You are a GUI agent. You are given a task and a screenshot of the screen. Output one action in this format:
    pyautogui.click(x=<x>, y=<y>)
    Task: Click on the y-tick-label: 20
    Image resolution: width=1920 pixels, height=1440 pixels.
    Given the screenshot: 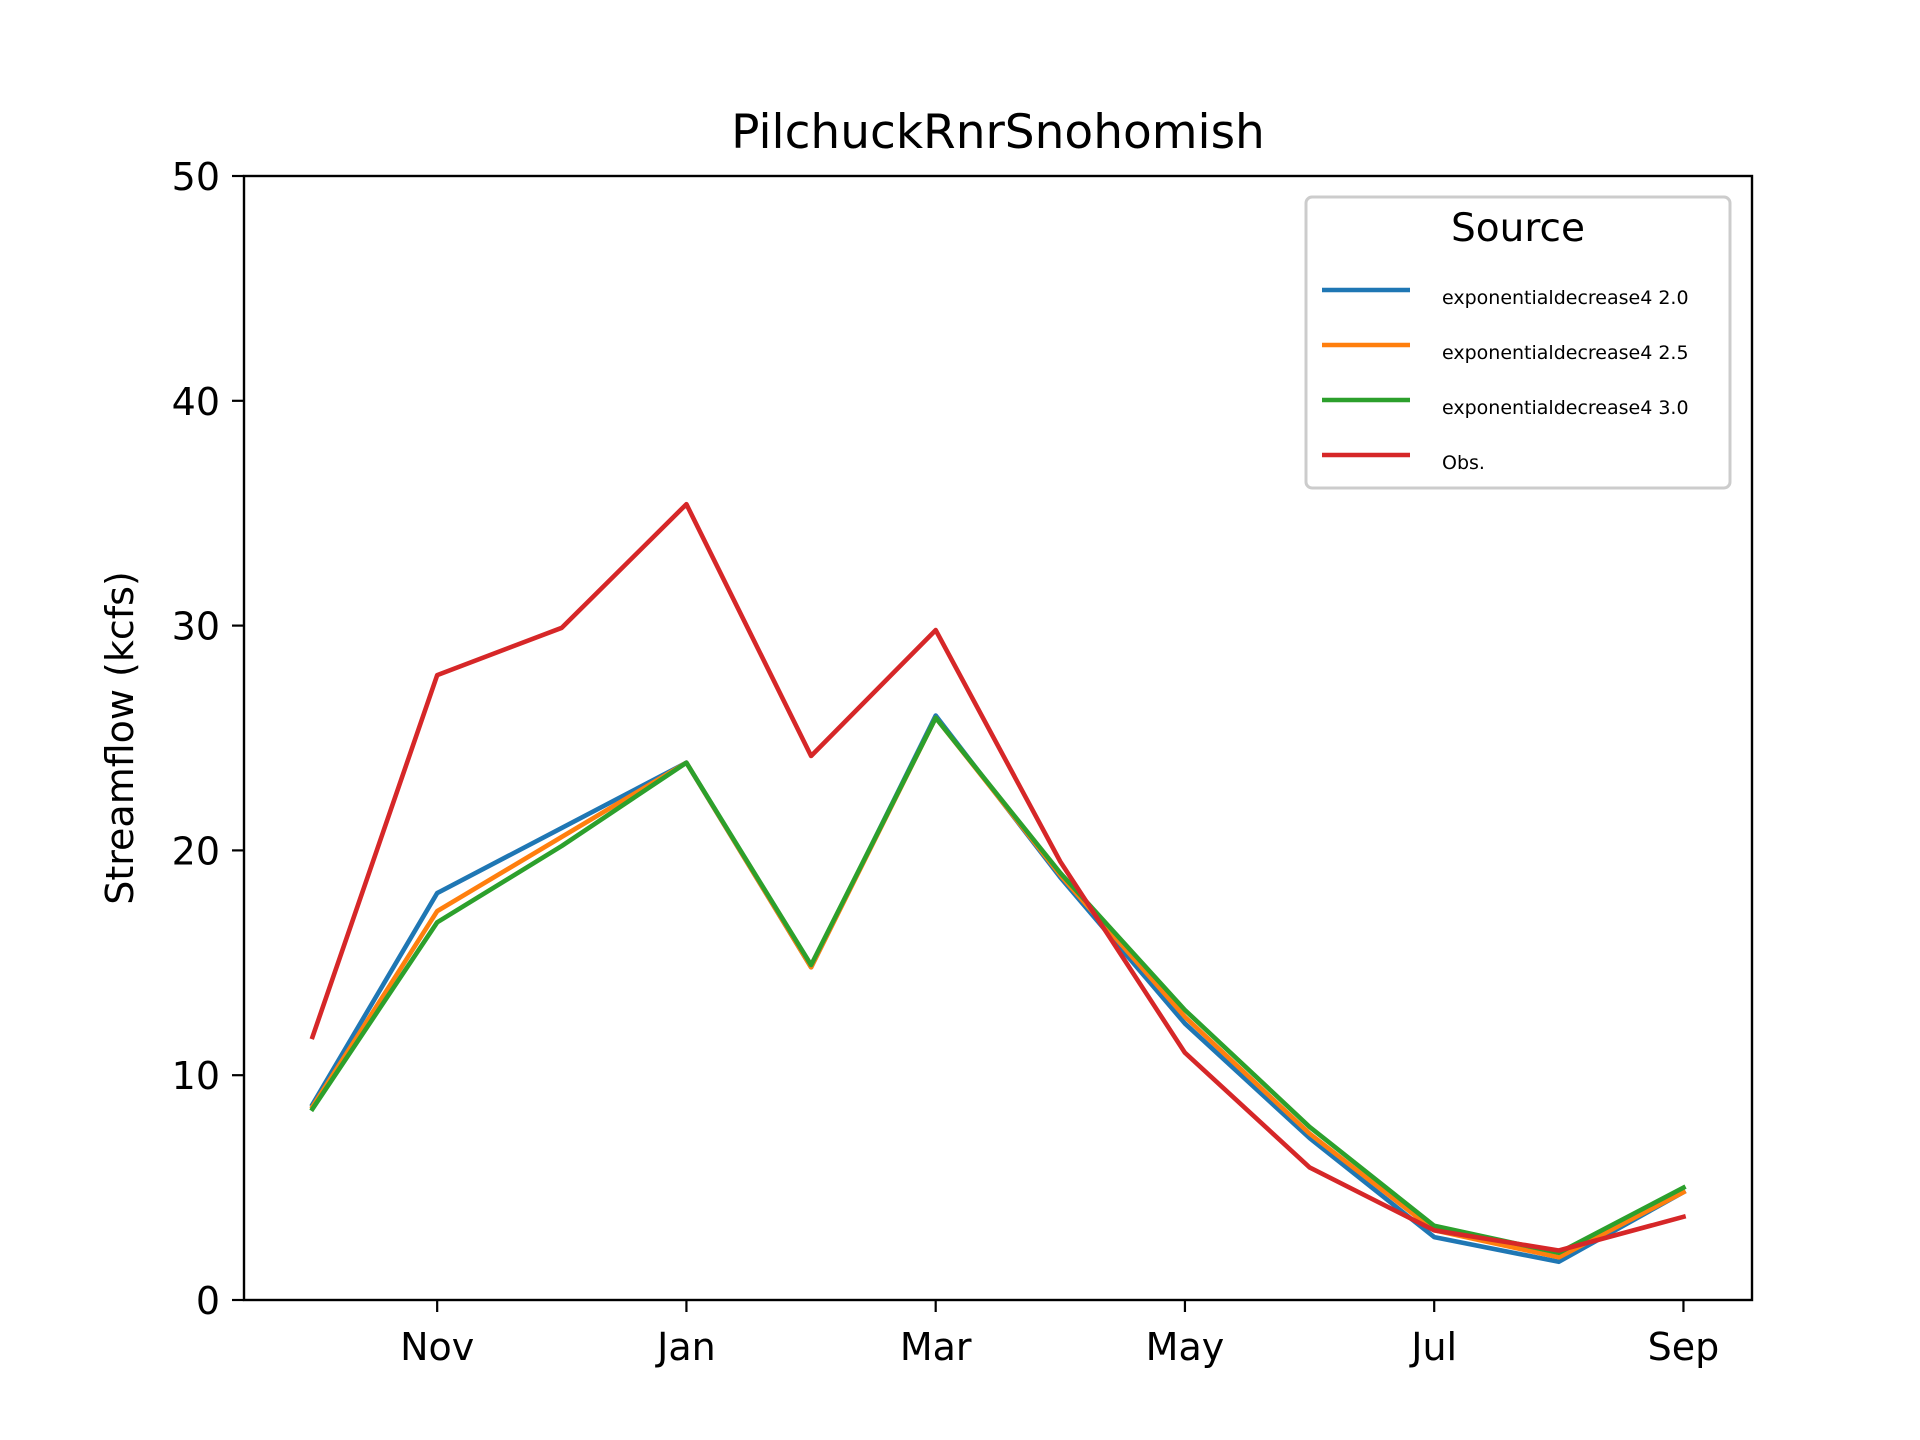 What is the action you would take?
    pyautogui.click(x=196, y=851)
    